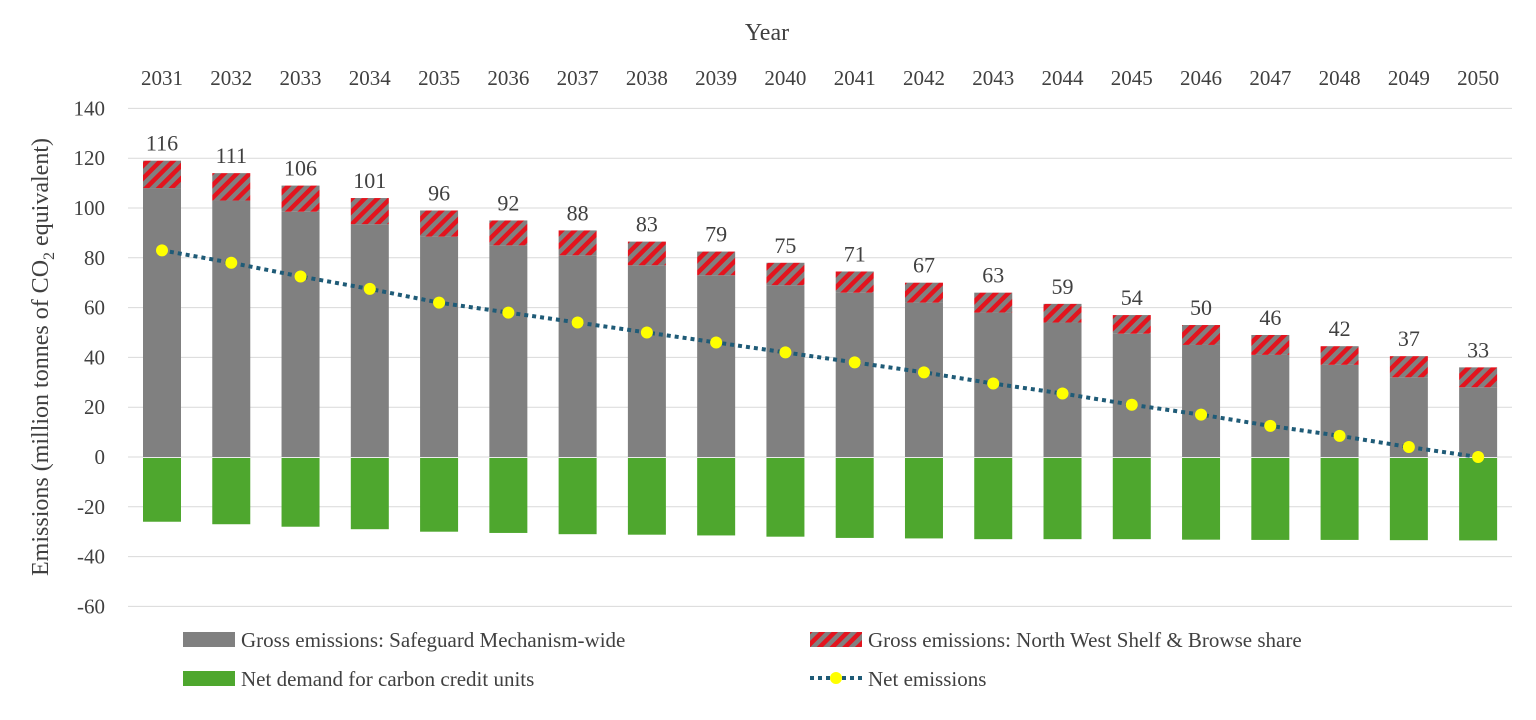 Image resolution: width=1536 pixels, height=720 pixels. I want to click on y-tick-labels: 140 120 100 80 60 40 20 0 -20 -40 -60, so click(90, 357).